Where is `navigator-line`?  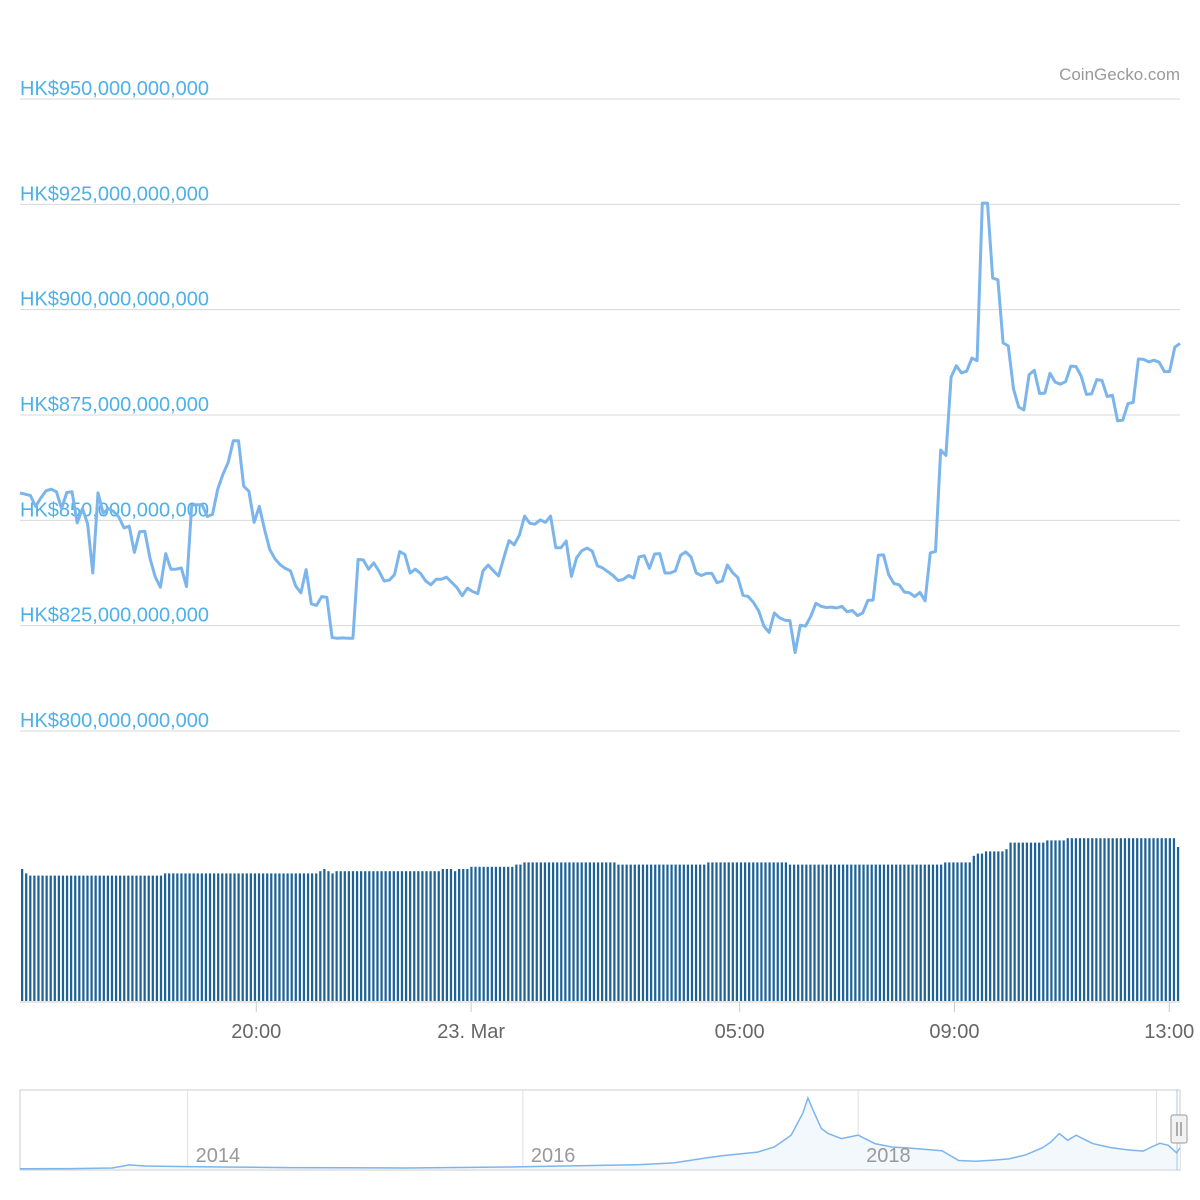 navigator-line is located at coordinates (600, 1132).